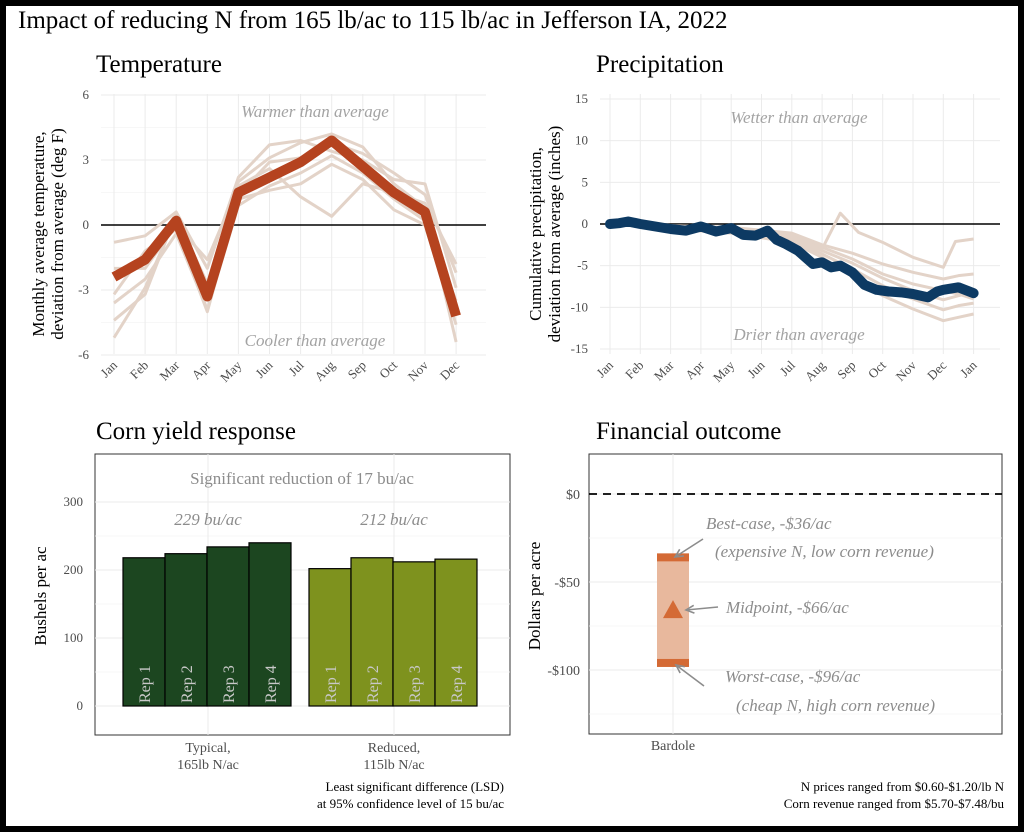 The width and height of the screenshot is (1024, 832). I want to click on temperature-ytick-label: 0, so click(86, 224).